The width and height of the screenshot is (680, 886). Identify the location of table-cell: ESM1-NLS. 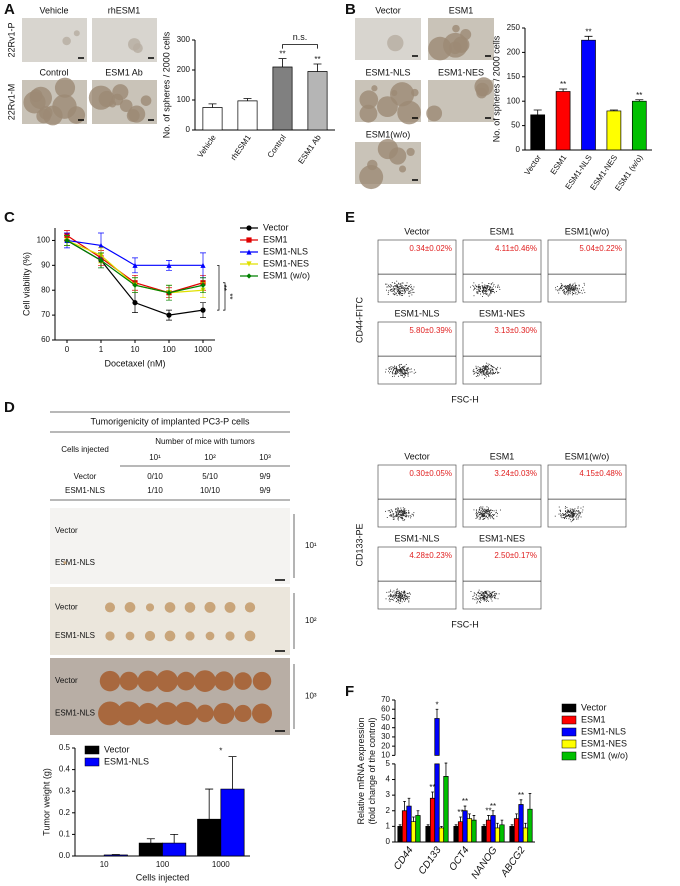
(85, 490).